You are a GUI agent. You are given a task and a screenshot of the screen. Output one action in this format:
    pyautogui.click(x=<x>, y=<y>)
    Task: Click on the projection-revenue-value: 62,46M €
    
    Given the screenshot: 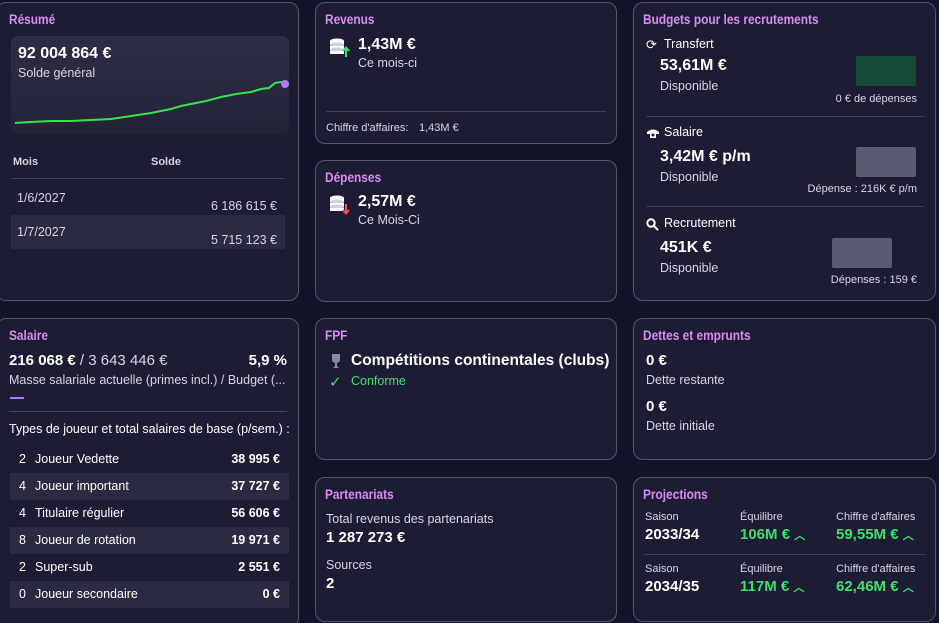 What is the action you would take?
    pyautogui.click(x=867, y=586)
    